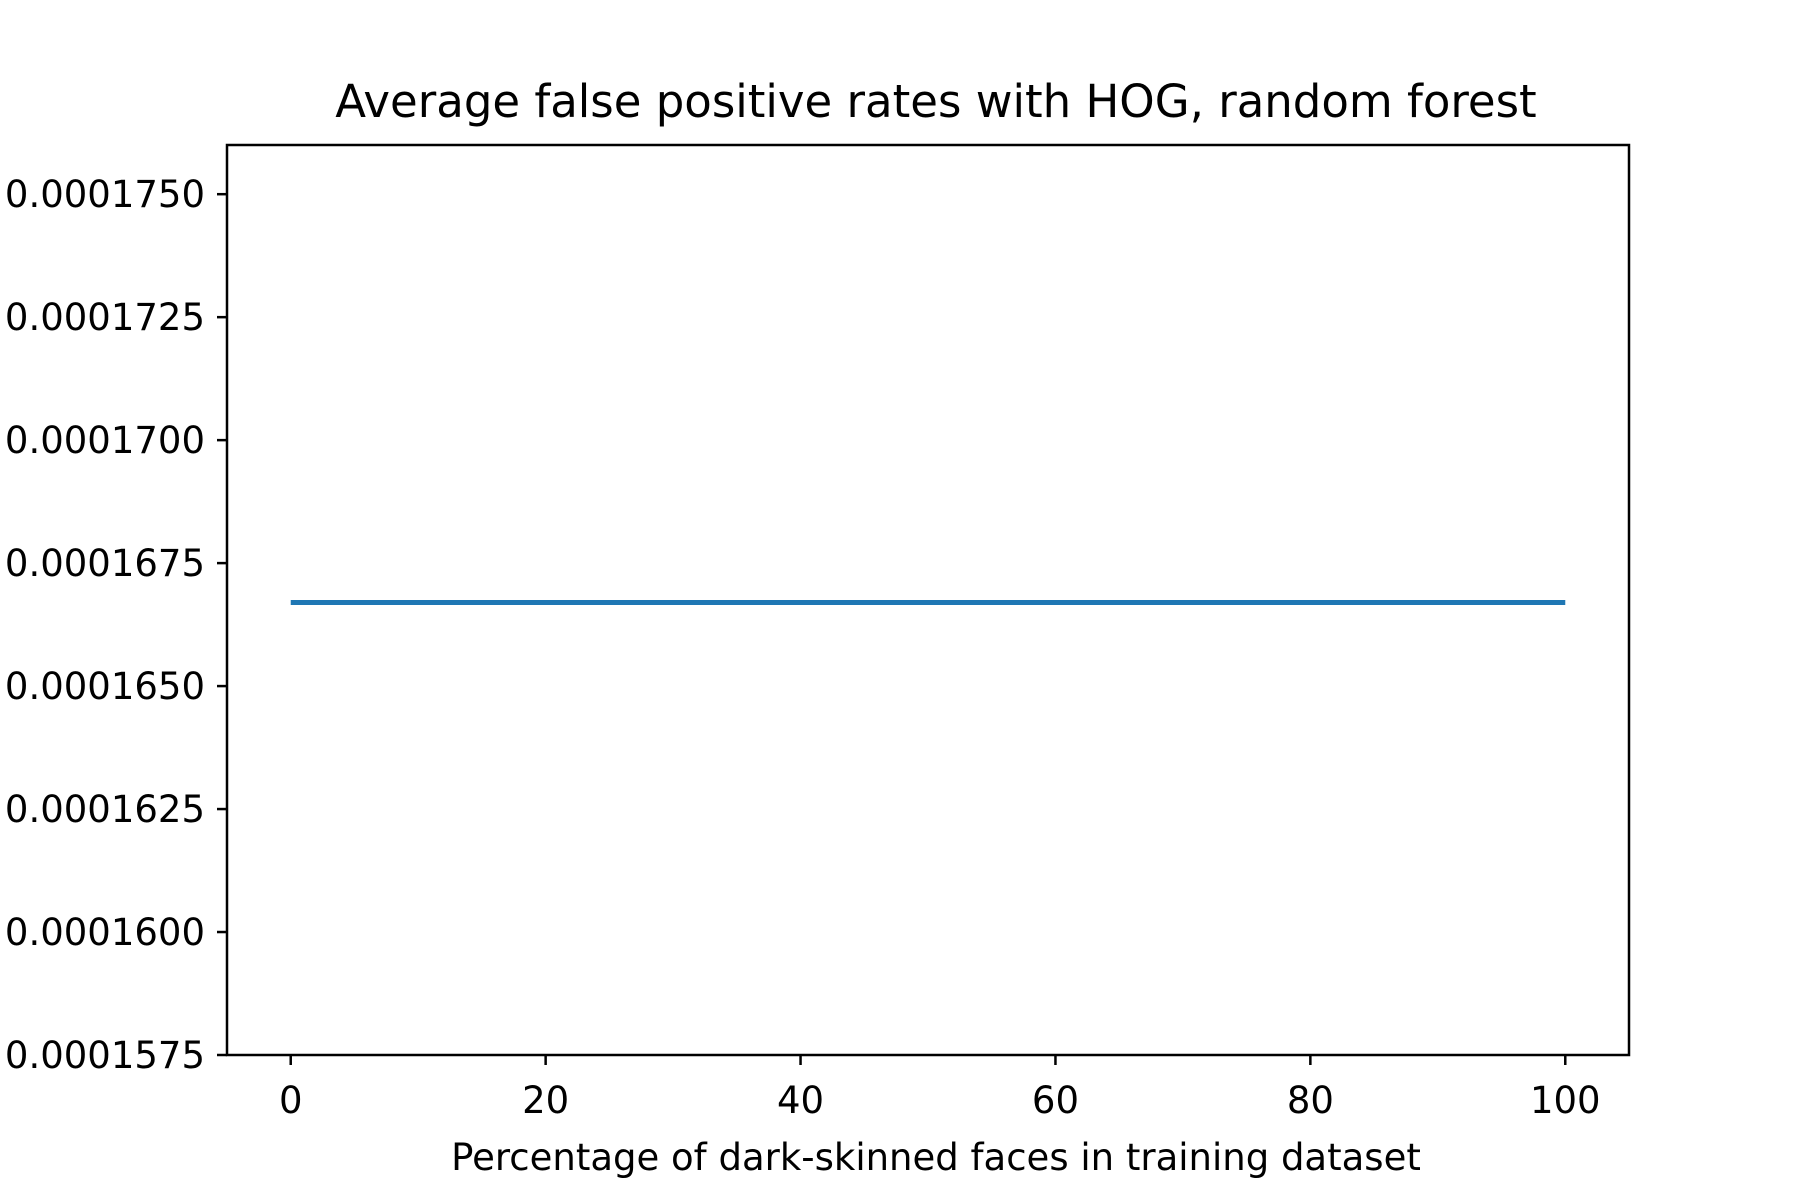  What do you see at coordinates (105, 317) in the screenshot?
I see `y-tick-label: 0.0001725` at bounding box center [105, 317].